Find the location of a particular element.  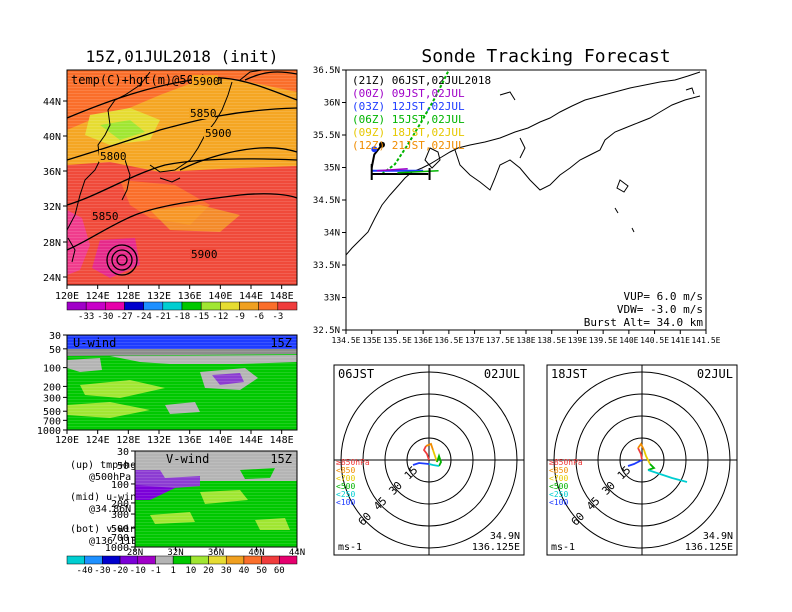

map500-colorbar: -33 -30 -27 -24 -21 -18 -15 -12 -9 -6 -3 is located at coordinates (182, 311).